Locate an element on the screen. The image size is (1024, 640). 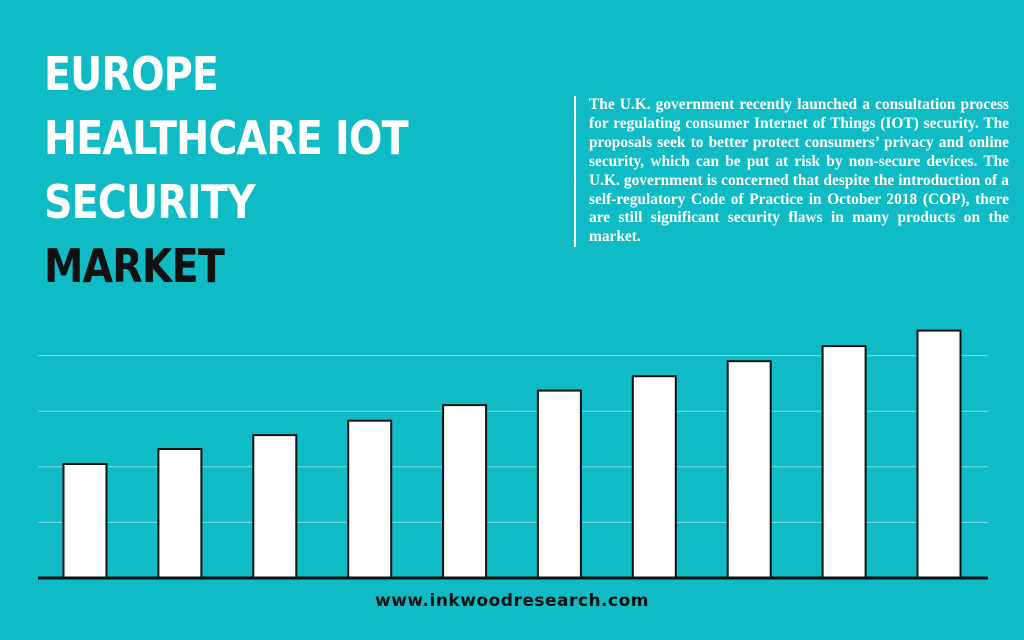
title-line-market: MARKET is located at coordinates (134, 266).